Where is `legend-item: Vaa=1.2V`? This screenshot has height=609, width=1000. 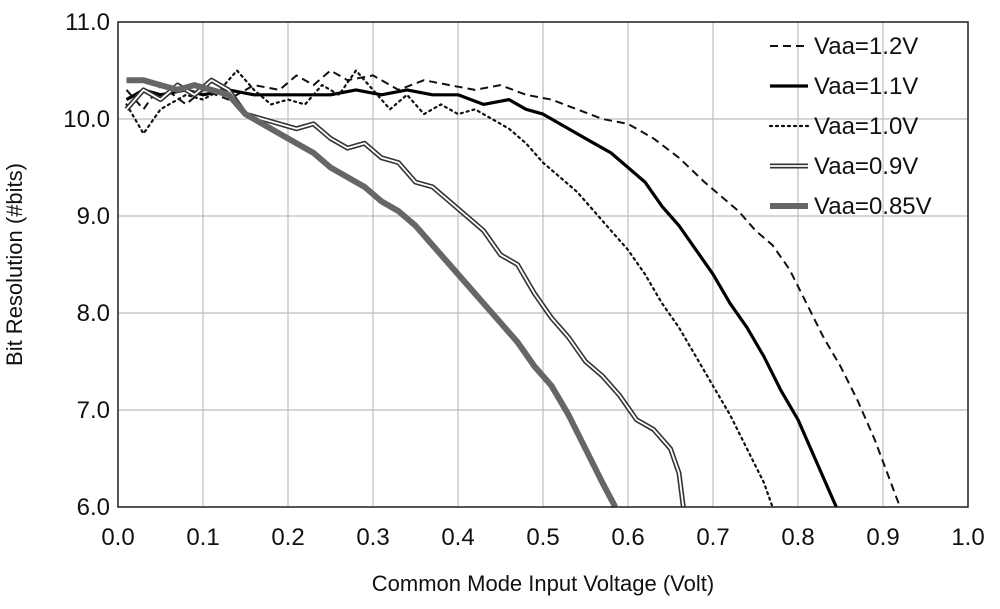 legend-item: Vaa=1.2V is located at coordinates (844, 46).